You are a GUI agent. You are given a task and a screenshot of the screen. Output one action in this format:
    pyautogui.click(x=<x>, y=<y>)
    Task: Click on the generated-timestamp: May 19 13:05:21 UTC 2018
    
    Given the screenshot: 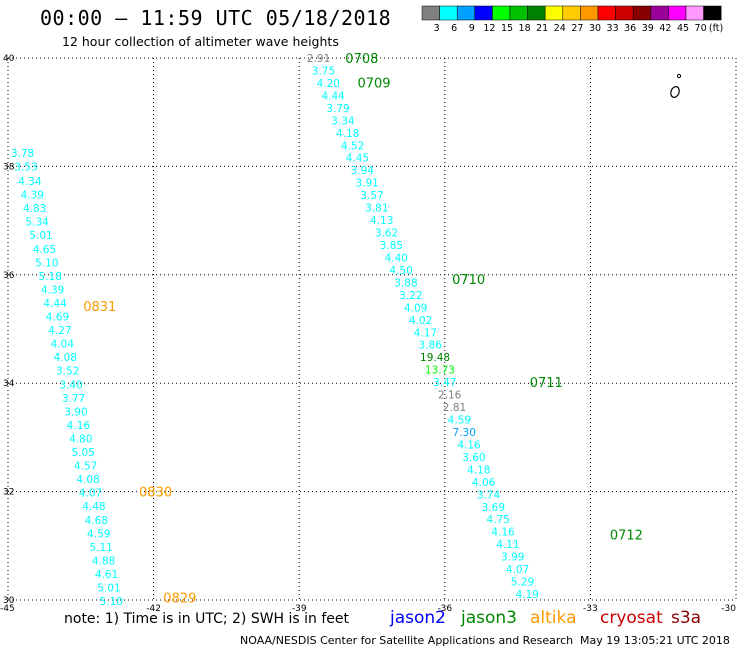 What is the action you would take?
    pyautogui.click(x=655, y=640)
    